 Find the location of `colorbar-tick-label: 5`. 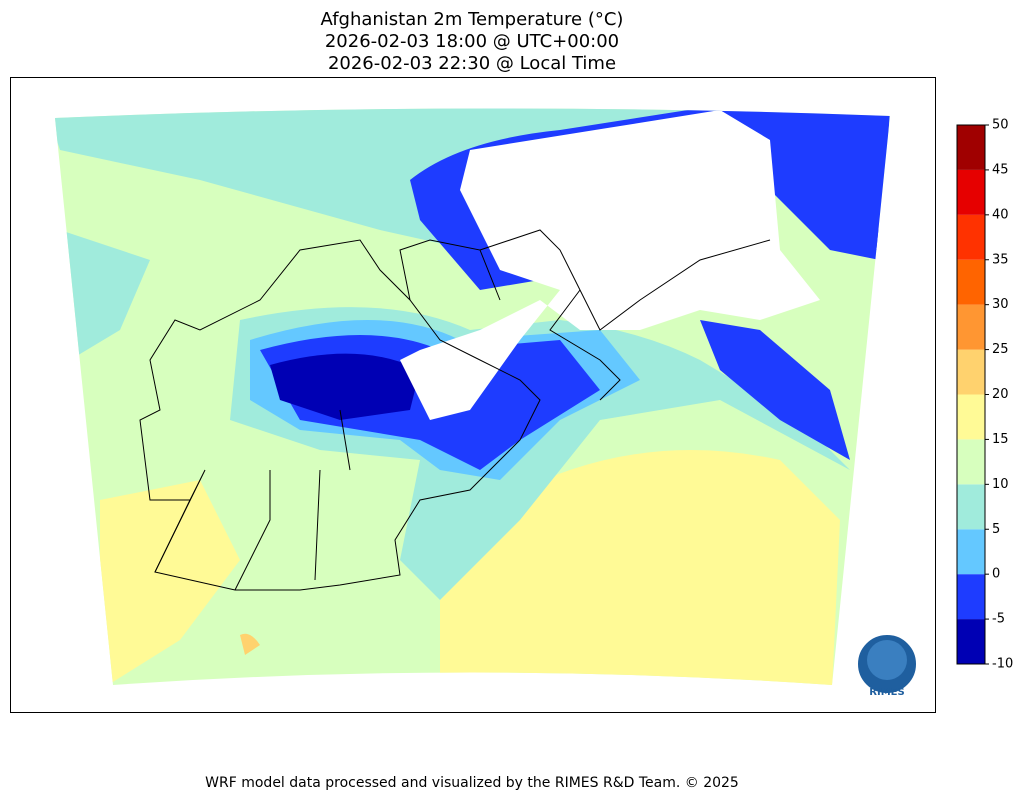

colorbar-tick-label: 5 is located at coordinates (996, 529).